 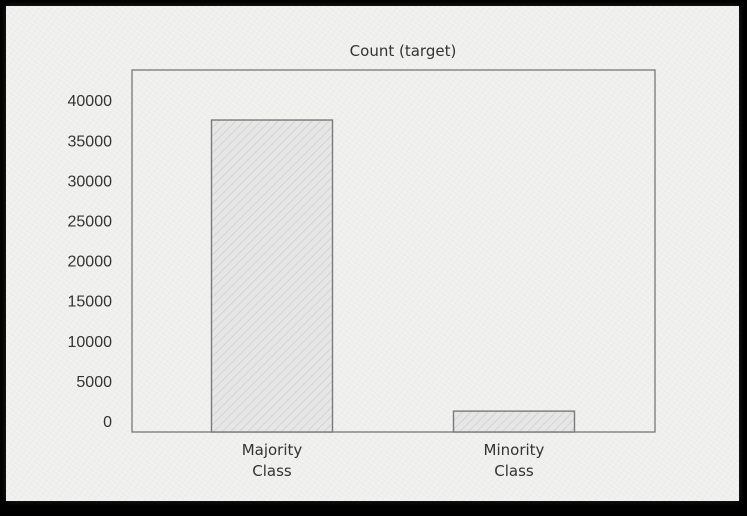 What do you see at coordinates (90, 141) in the screenshot?
I see `y-tick-label: 35000` at bounding box center [90, 141].